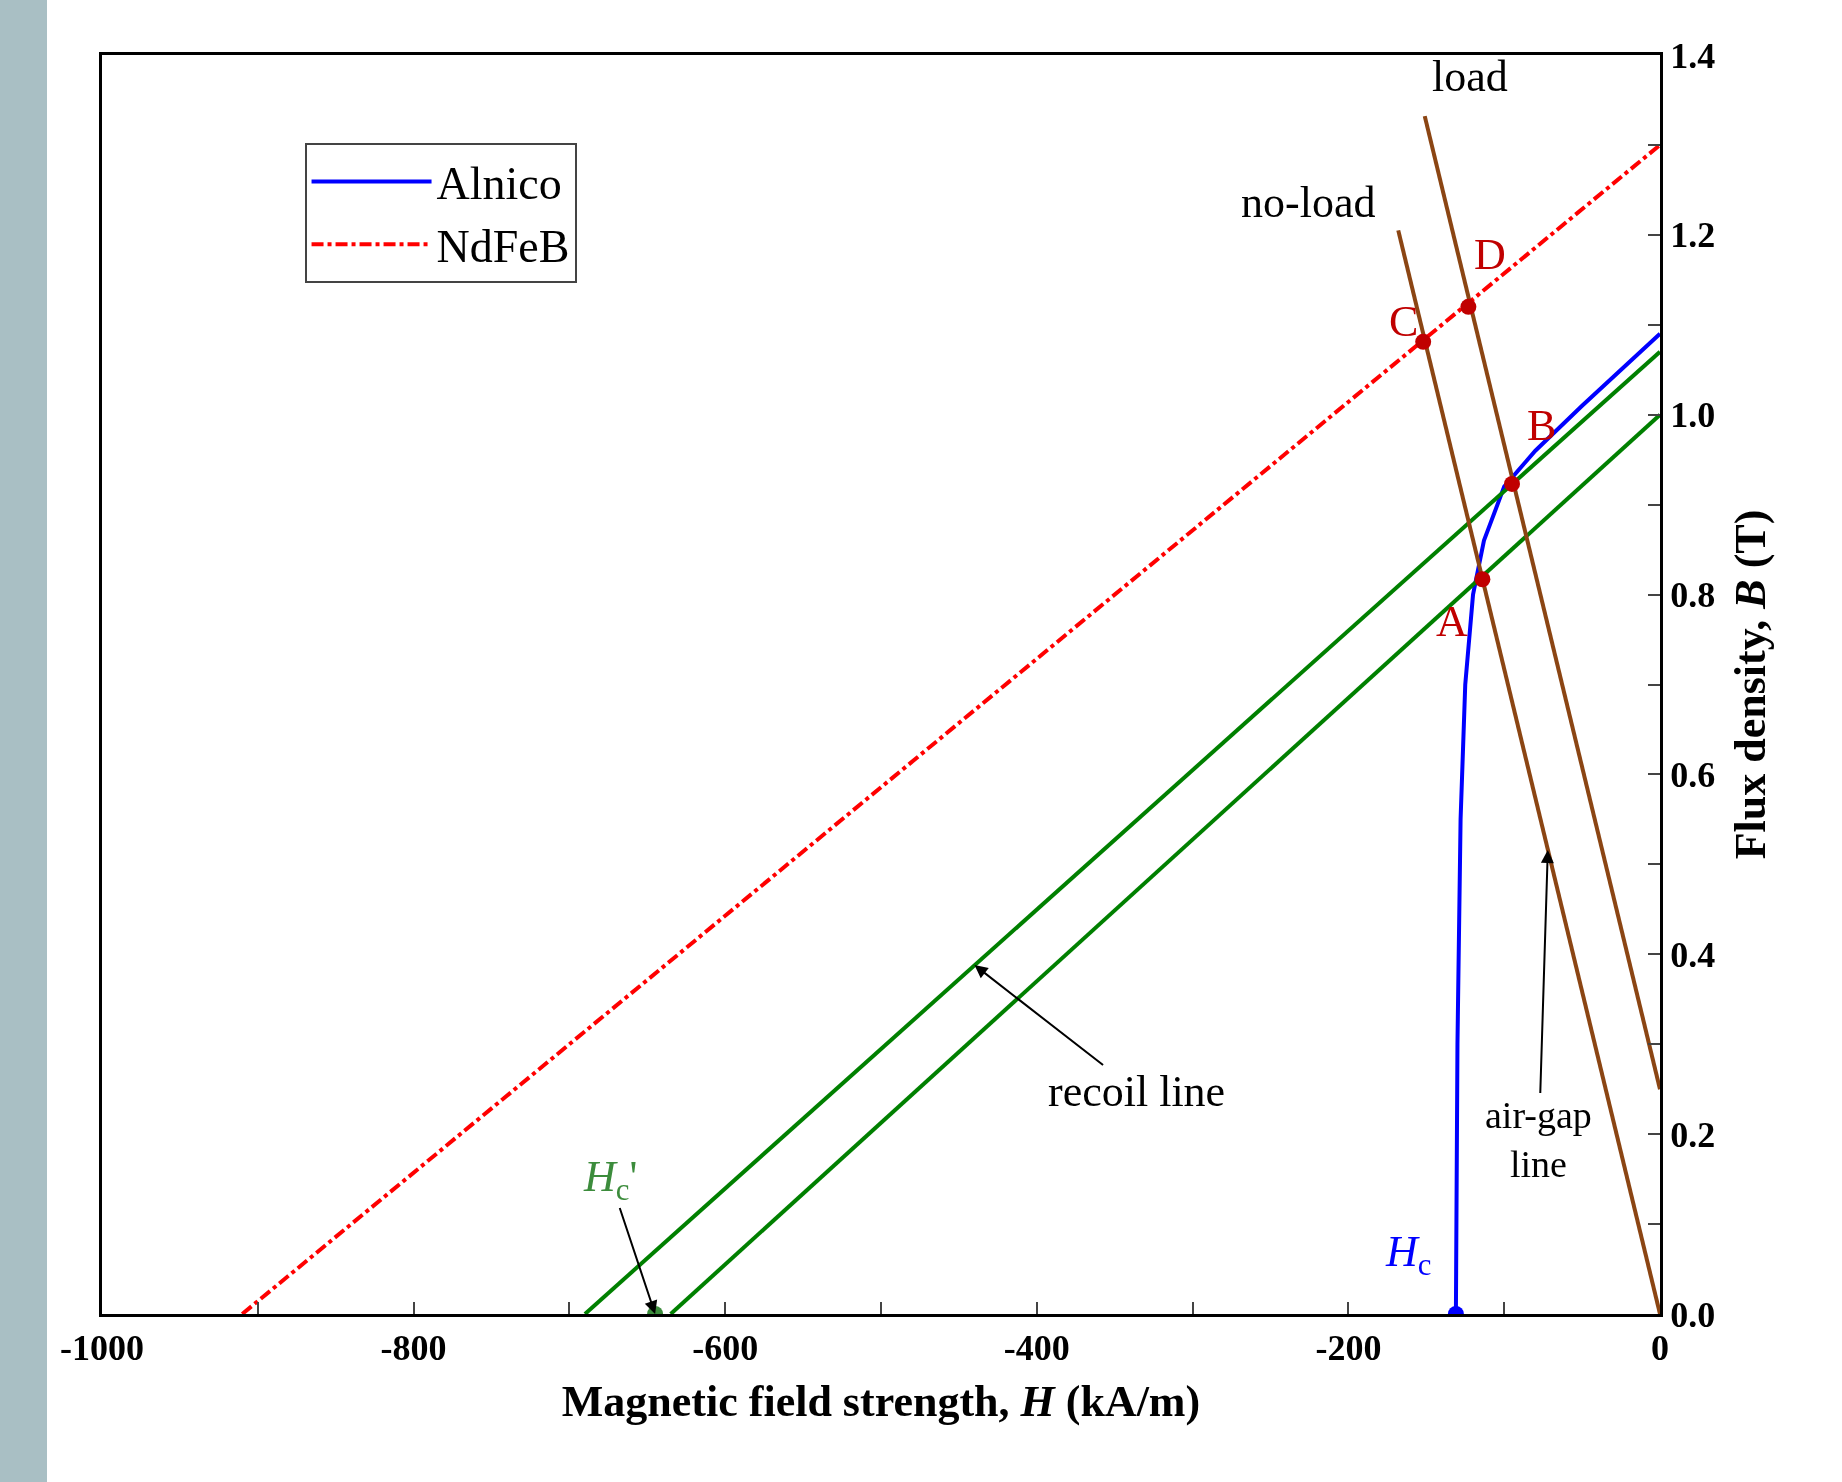  Describe the element at coordinates (725, 1348) in the screenshot. I see `x-tick-label: -600` at that location.